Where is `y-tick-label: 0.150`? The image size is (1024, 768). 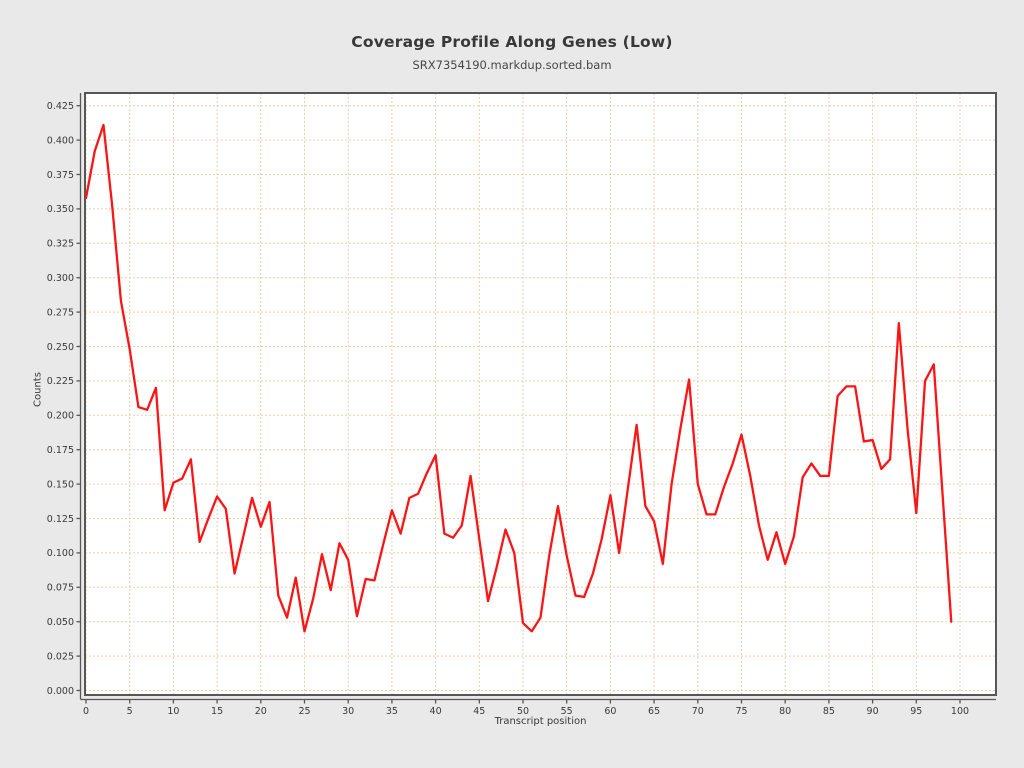 y-tick-label: 0.150 is located at coordinates (60, 484).